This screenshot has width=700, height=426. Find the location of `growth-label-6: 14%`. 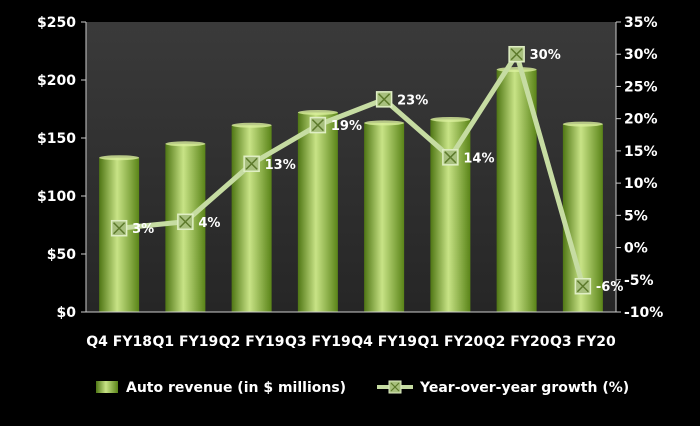

growth-label-6: 14% is located at coordinates (478, 158).